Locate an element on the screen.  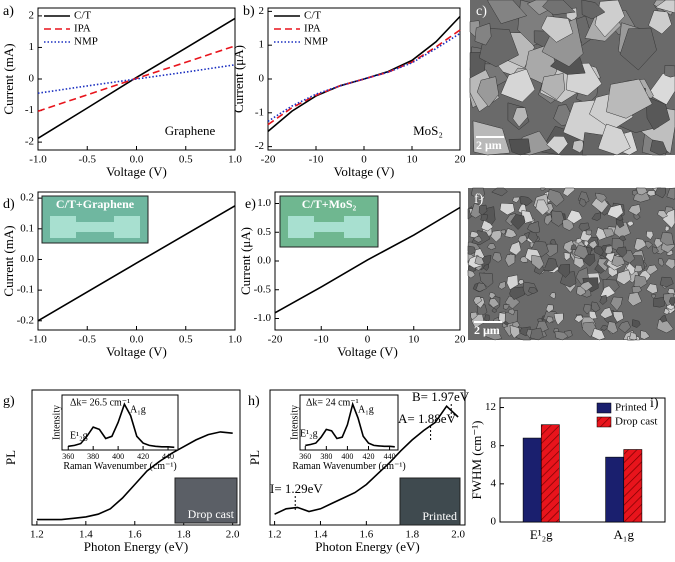
legend-label: NMP is located at coordinates (316, 42).